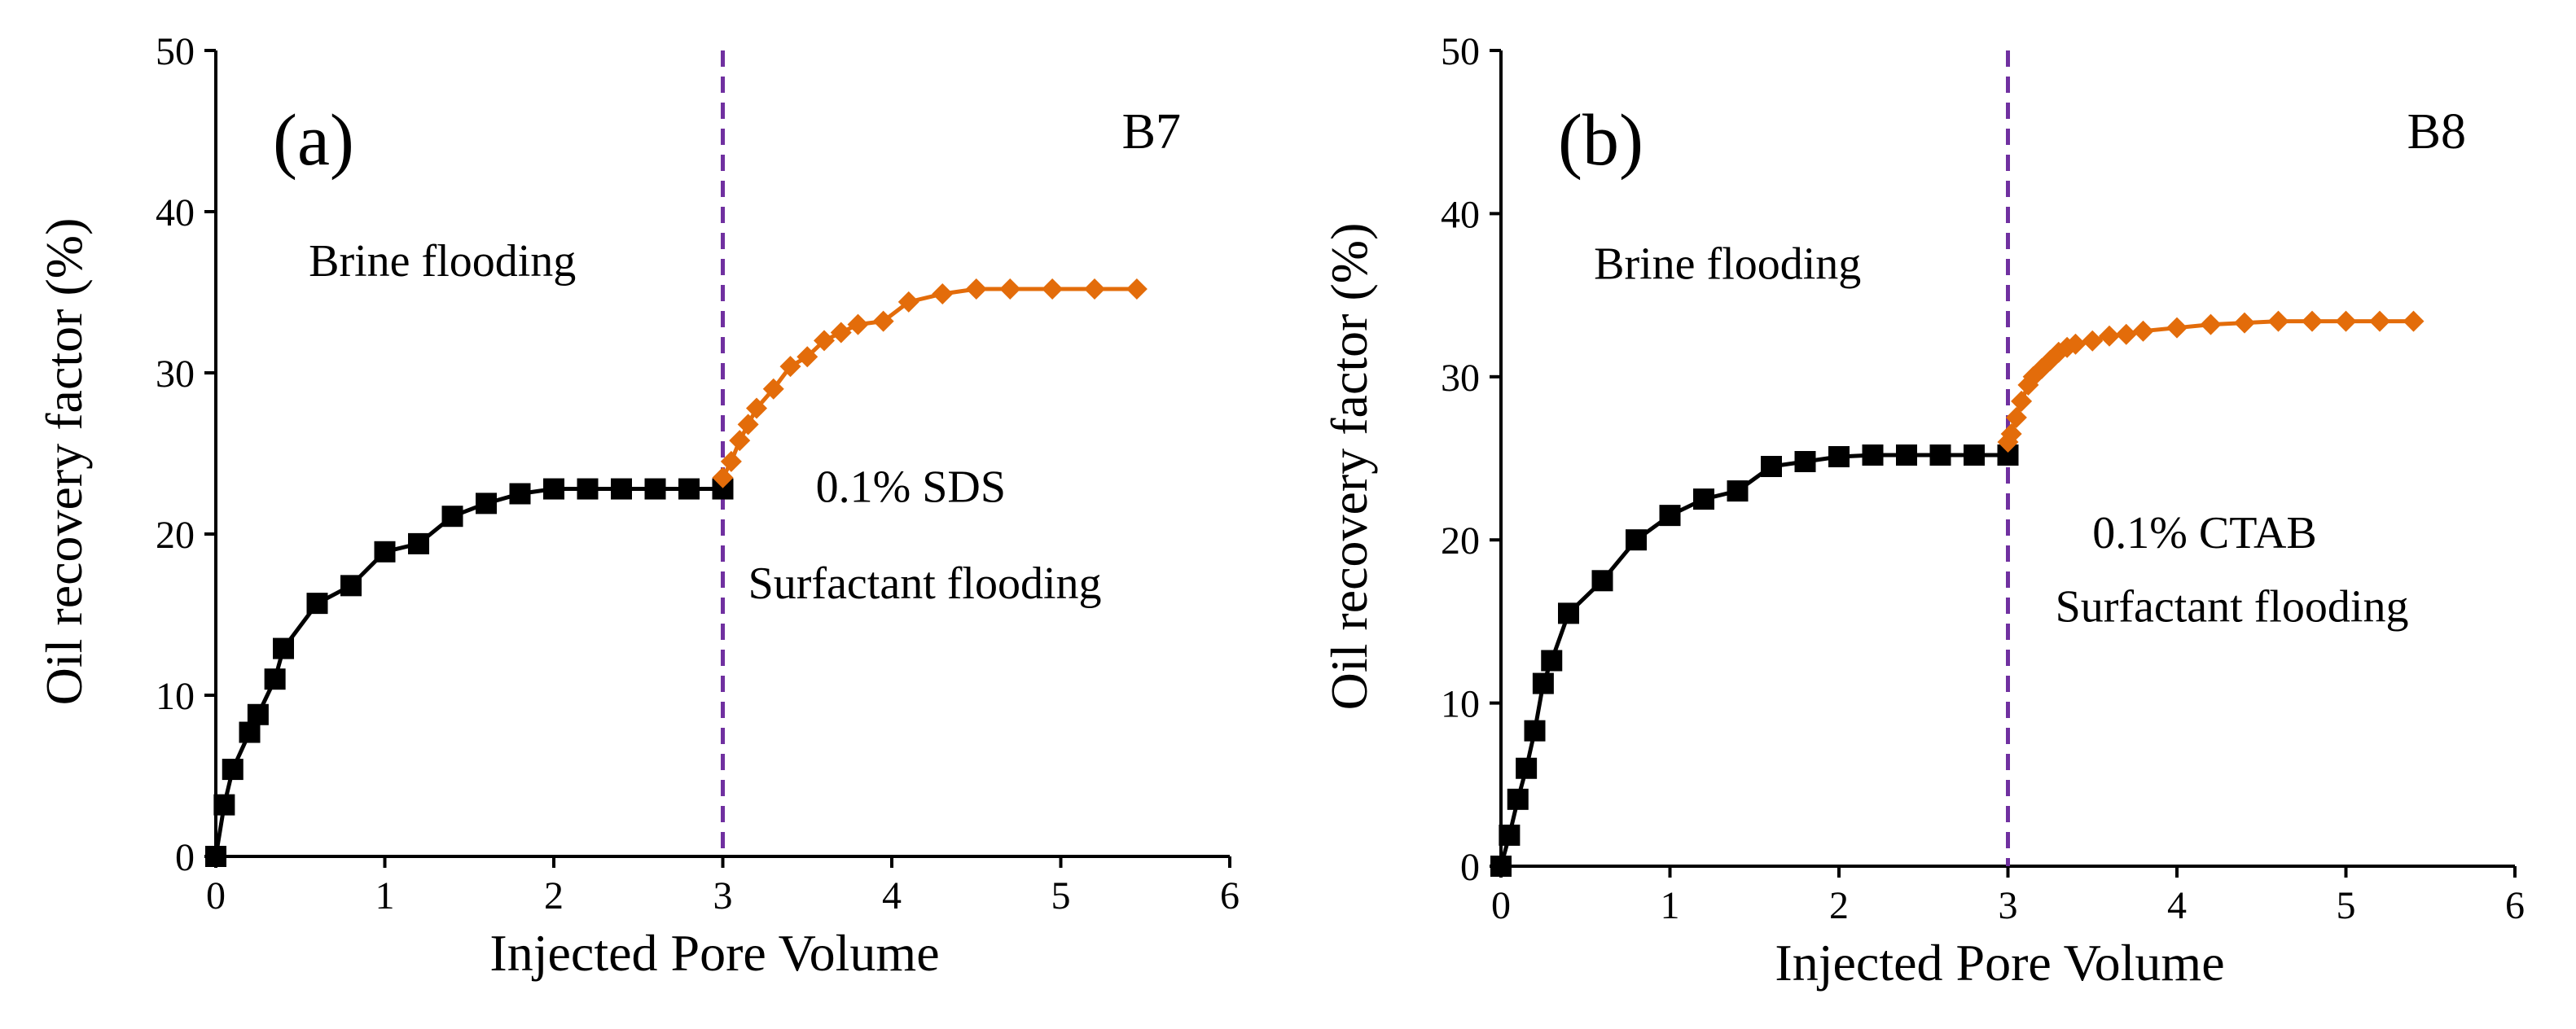  What do you see at coordinates (313, 140) in the screenshot?
I see `panel-label: (a)` at bounding box center [313, 140].